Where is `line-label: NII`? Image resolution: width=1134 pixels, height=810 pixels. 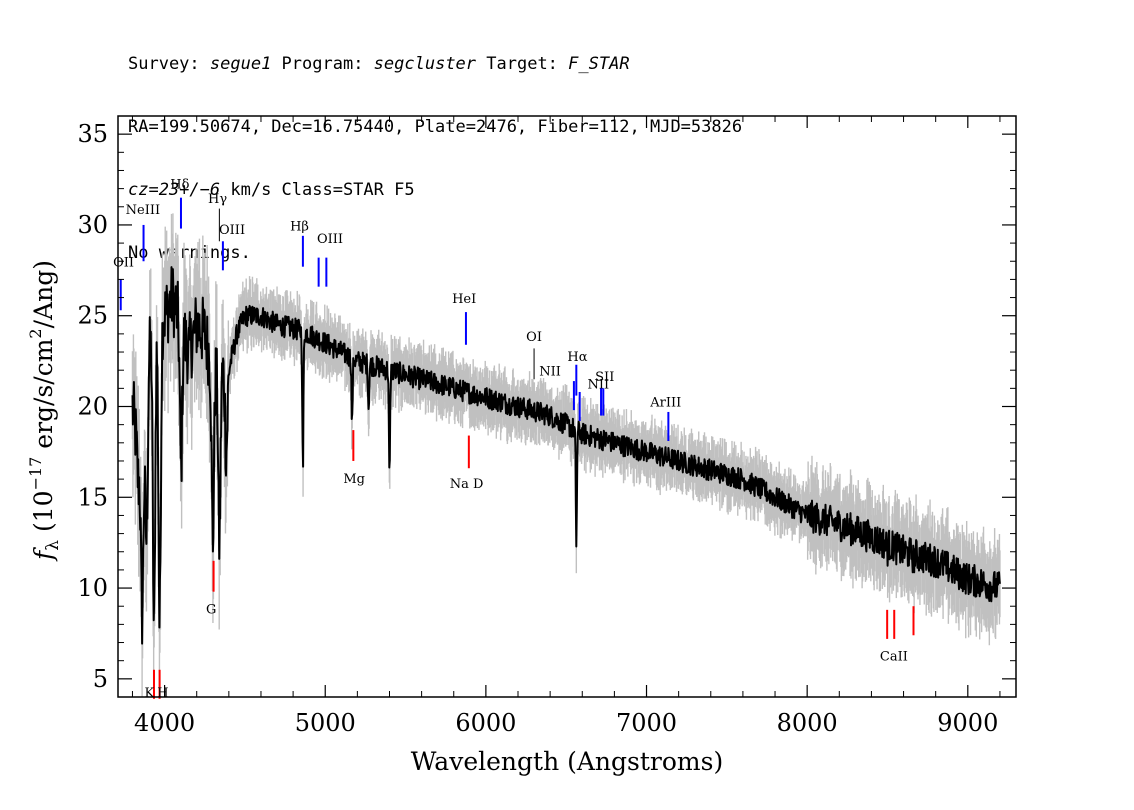 line-label: NII is located at coordinates (550, 372).